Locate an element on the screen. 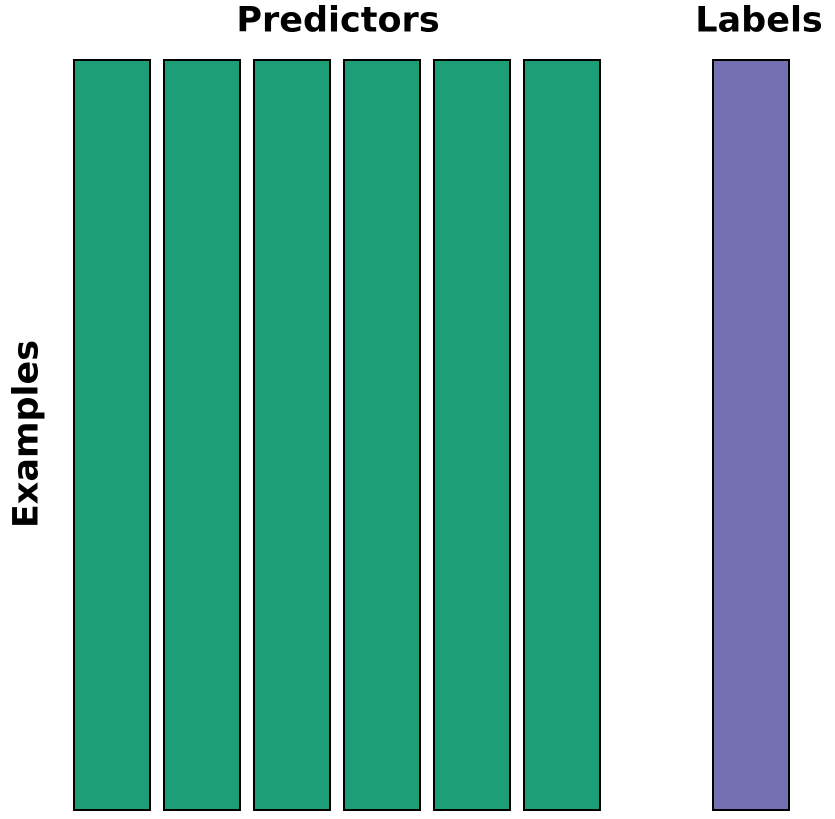 The width and height of the screenshot is (835, 819). predictor-6-column is located at coordinates (562, 435).